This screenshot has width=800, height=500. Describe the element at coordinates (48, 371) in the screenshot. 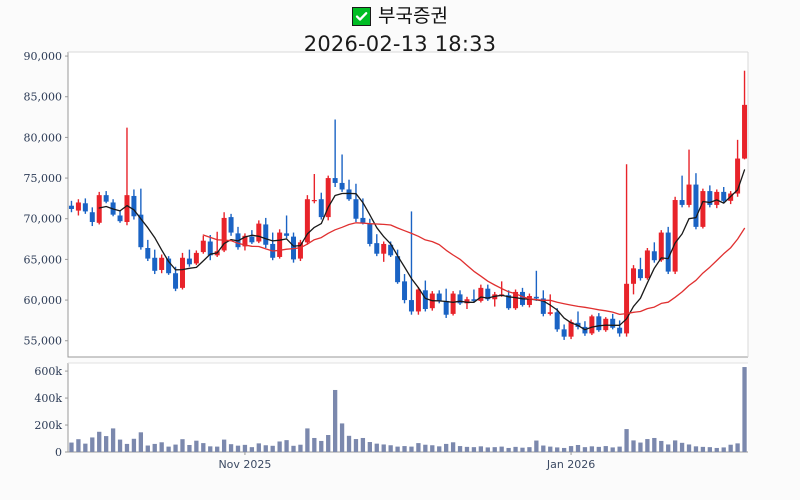

I see `volume-ytick-label: 600k` at that location.